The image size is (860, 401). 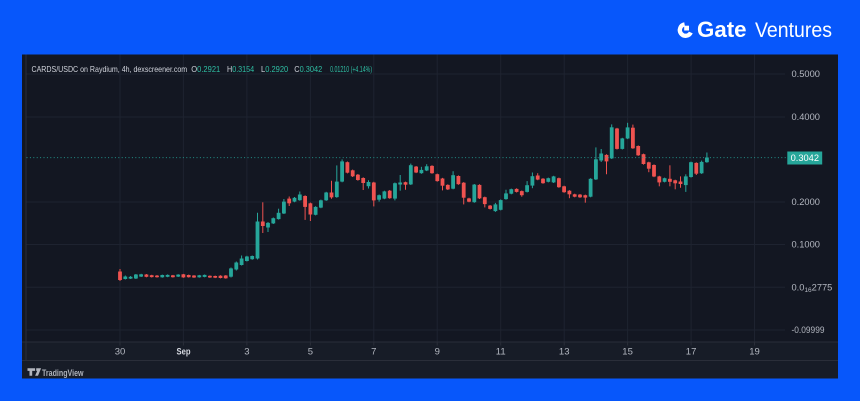 I want to click on svg-text: Sep, so click(x=184, y=352).